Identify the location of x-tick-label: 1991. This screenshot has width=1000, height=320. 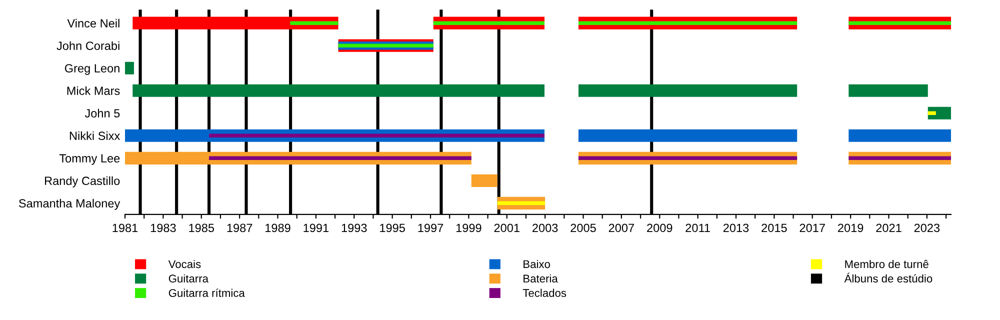
(316, 228).